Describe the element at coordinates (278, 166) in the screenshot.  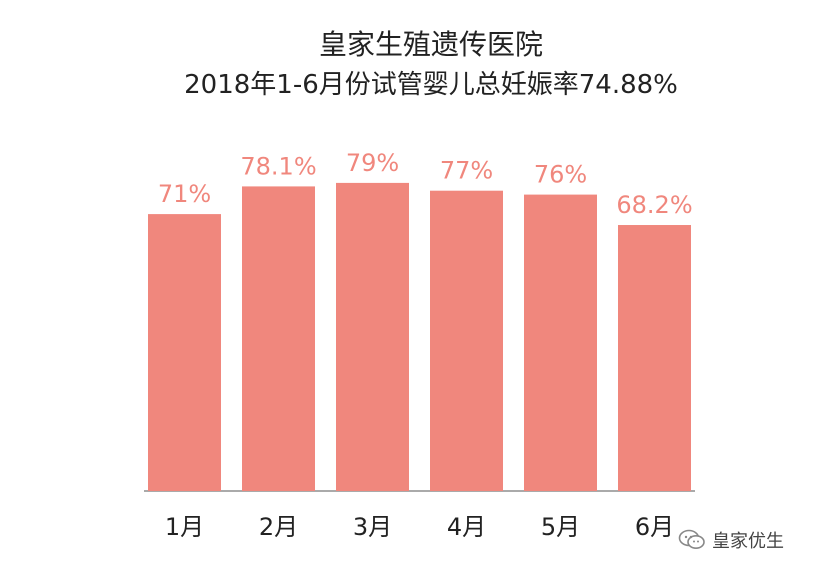
I see `data-label-2: 78.1%` at that location.